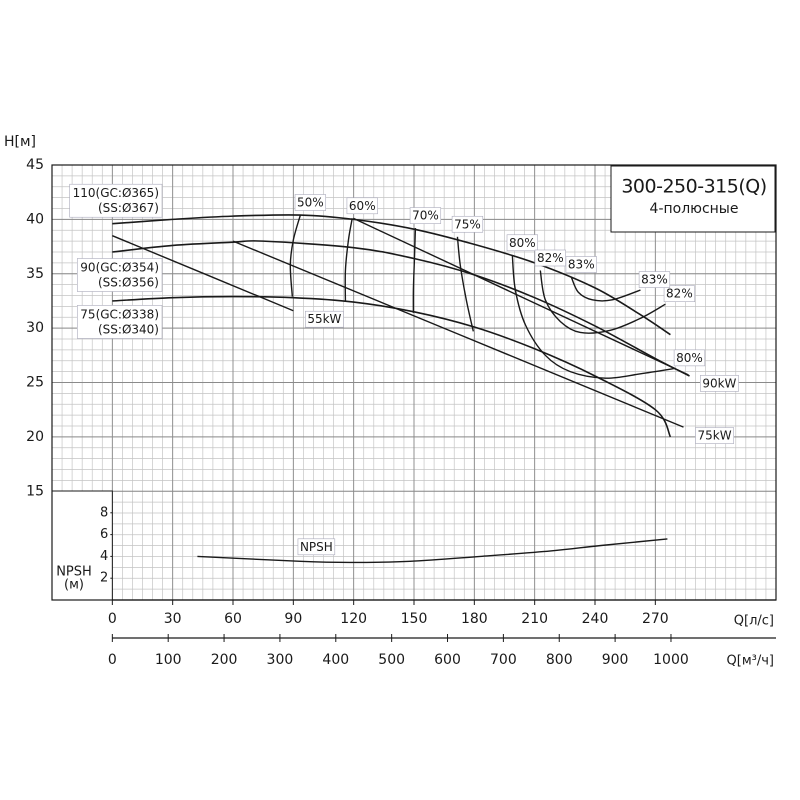  I want to click on impeller-label: 75(GC:Ø338)(SS:Ø340), so click(119, 322).